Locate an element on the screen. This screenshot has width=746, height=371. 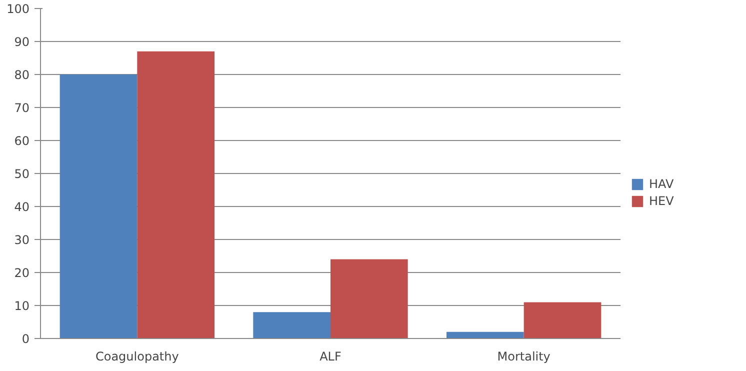
y-tick-label: 90 is located at coordinates (22, 42).